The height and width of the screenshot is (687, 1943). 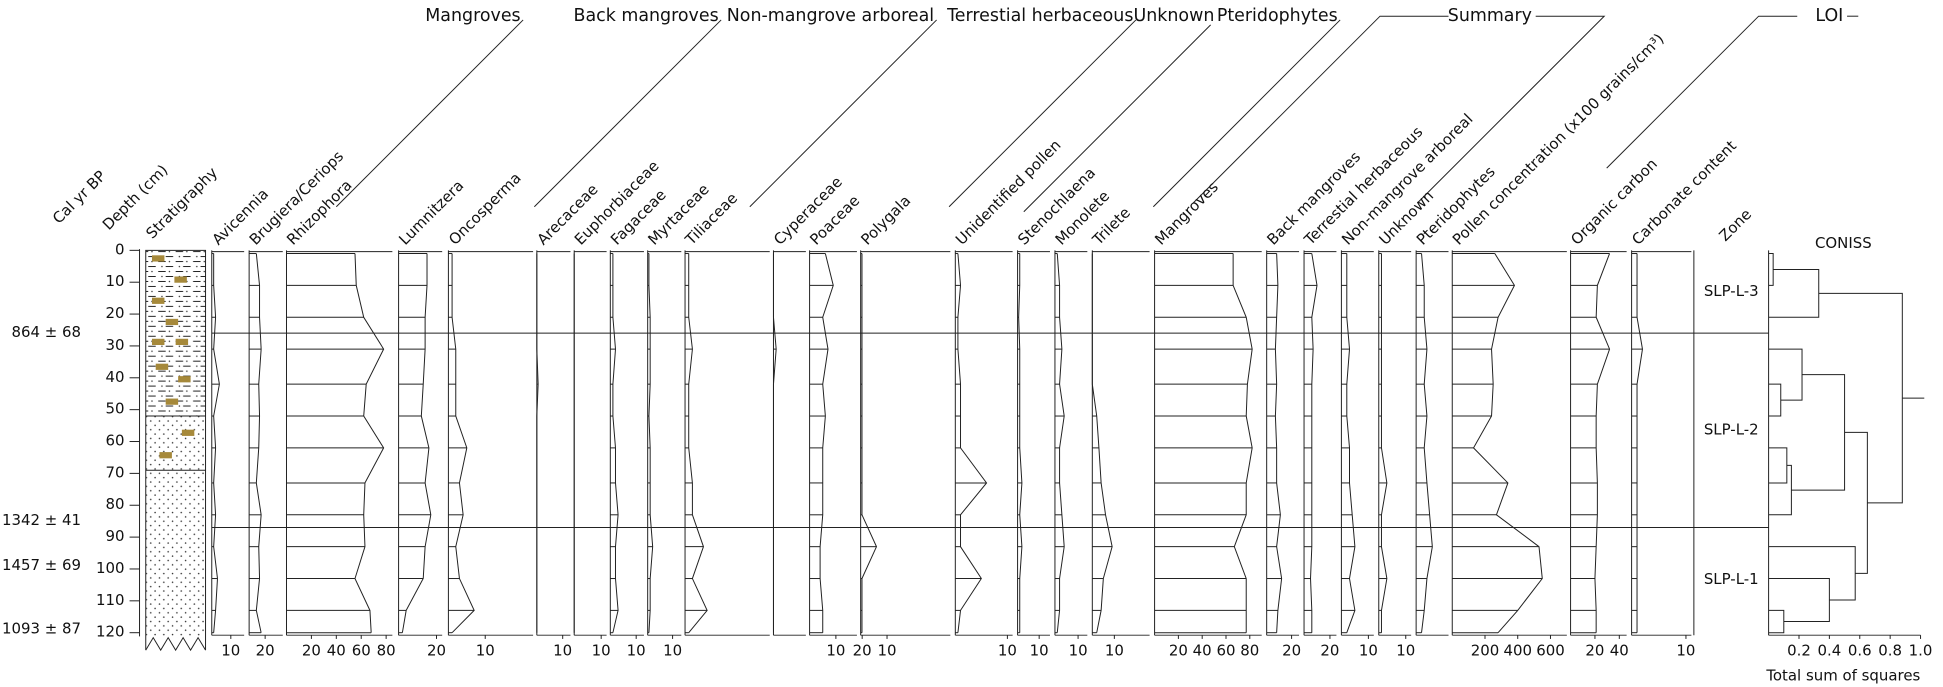 What do you see at coordinates (1485, 650) in the screenshot?
I see `x-tick-label: 200` at bounding box center [1485, 650].